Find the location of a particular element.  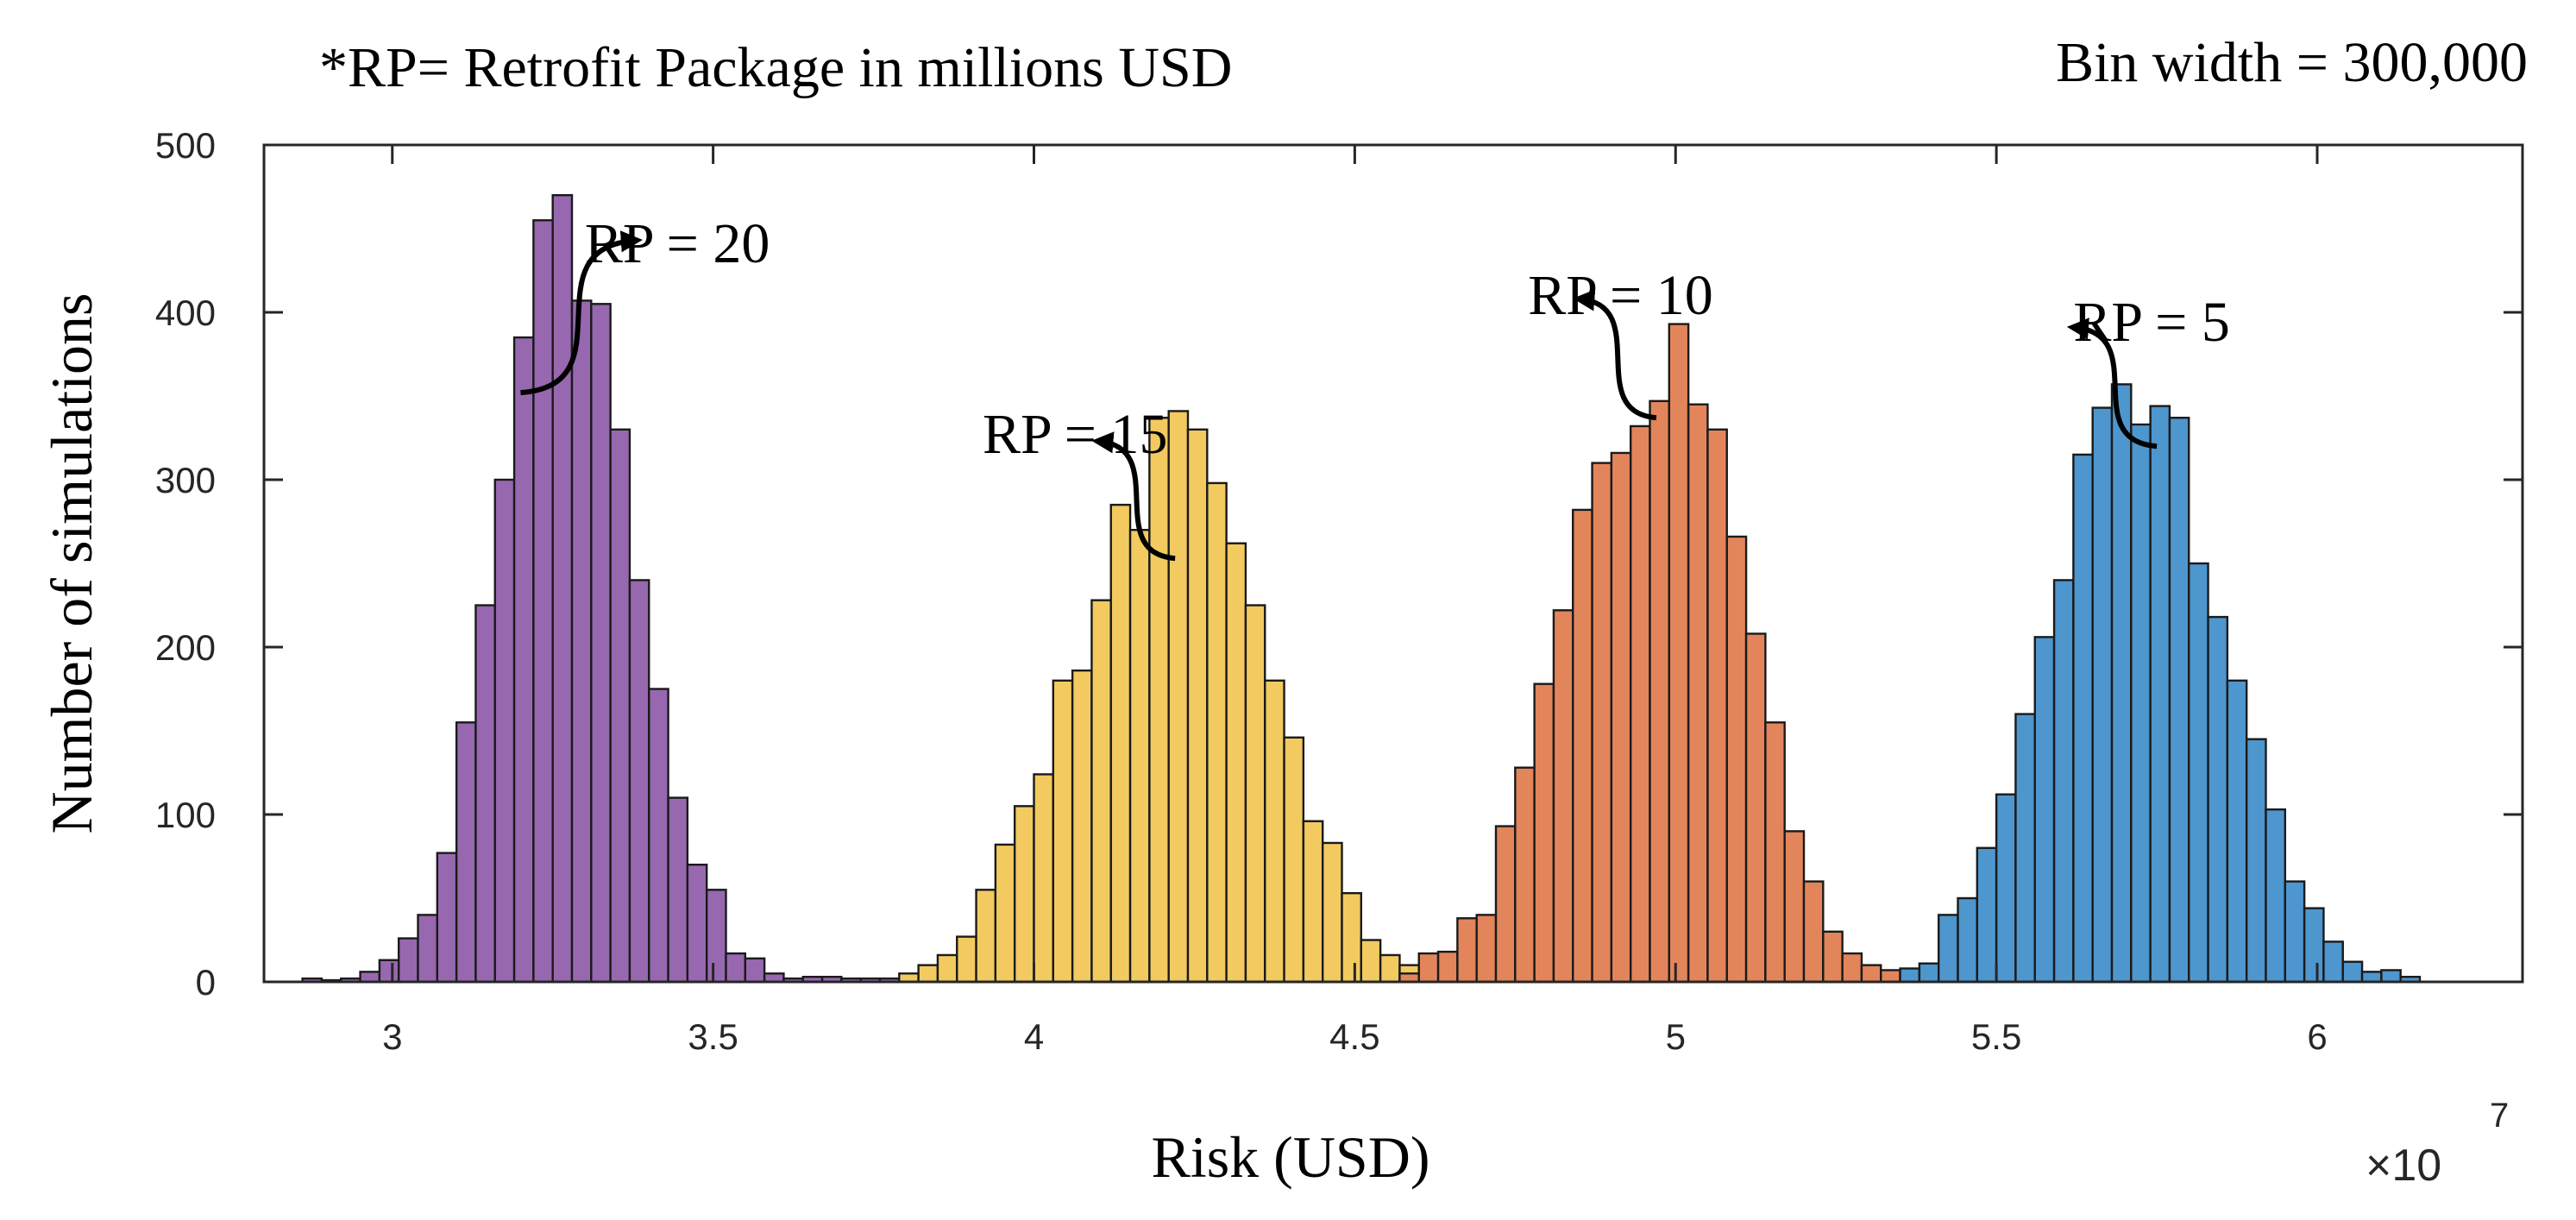

y-tick-label: 400 is located at coordinates (185, 312).